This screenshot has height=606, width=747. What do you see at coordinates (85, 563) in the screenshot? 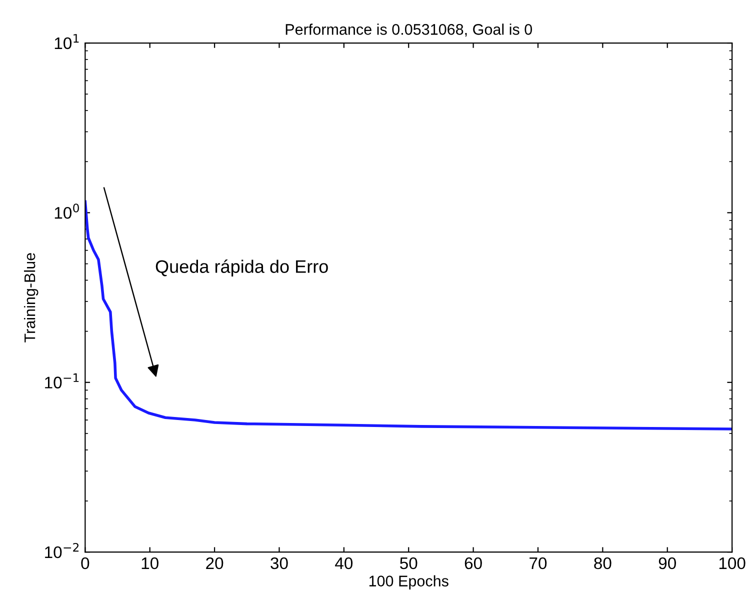
I see `x-tick-label: 0` at bounding box center [85, 563].